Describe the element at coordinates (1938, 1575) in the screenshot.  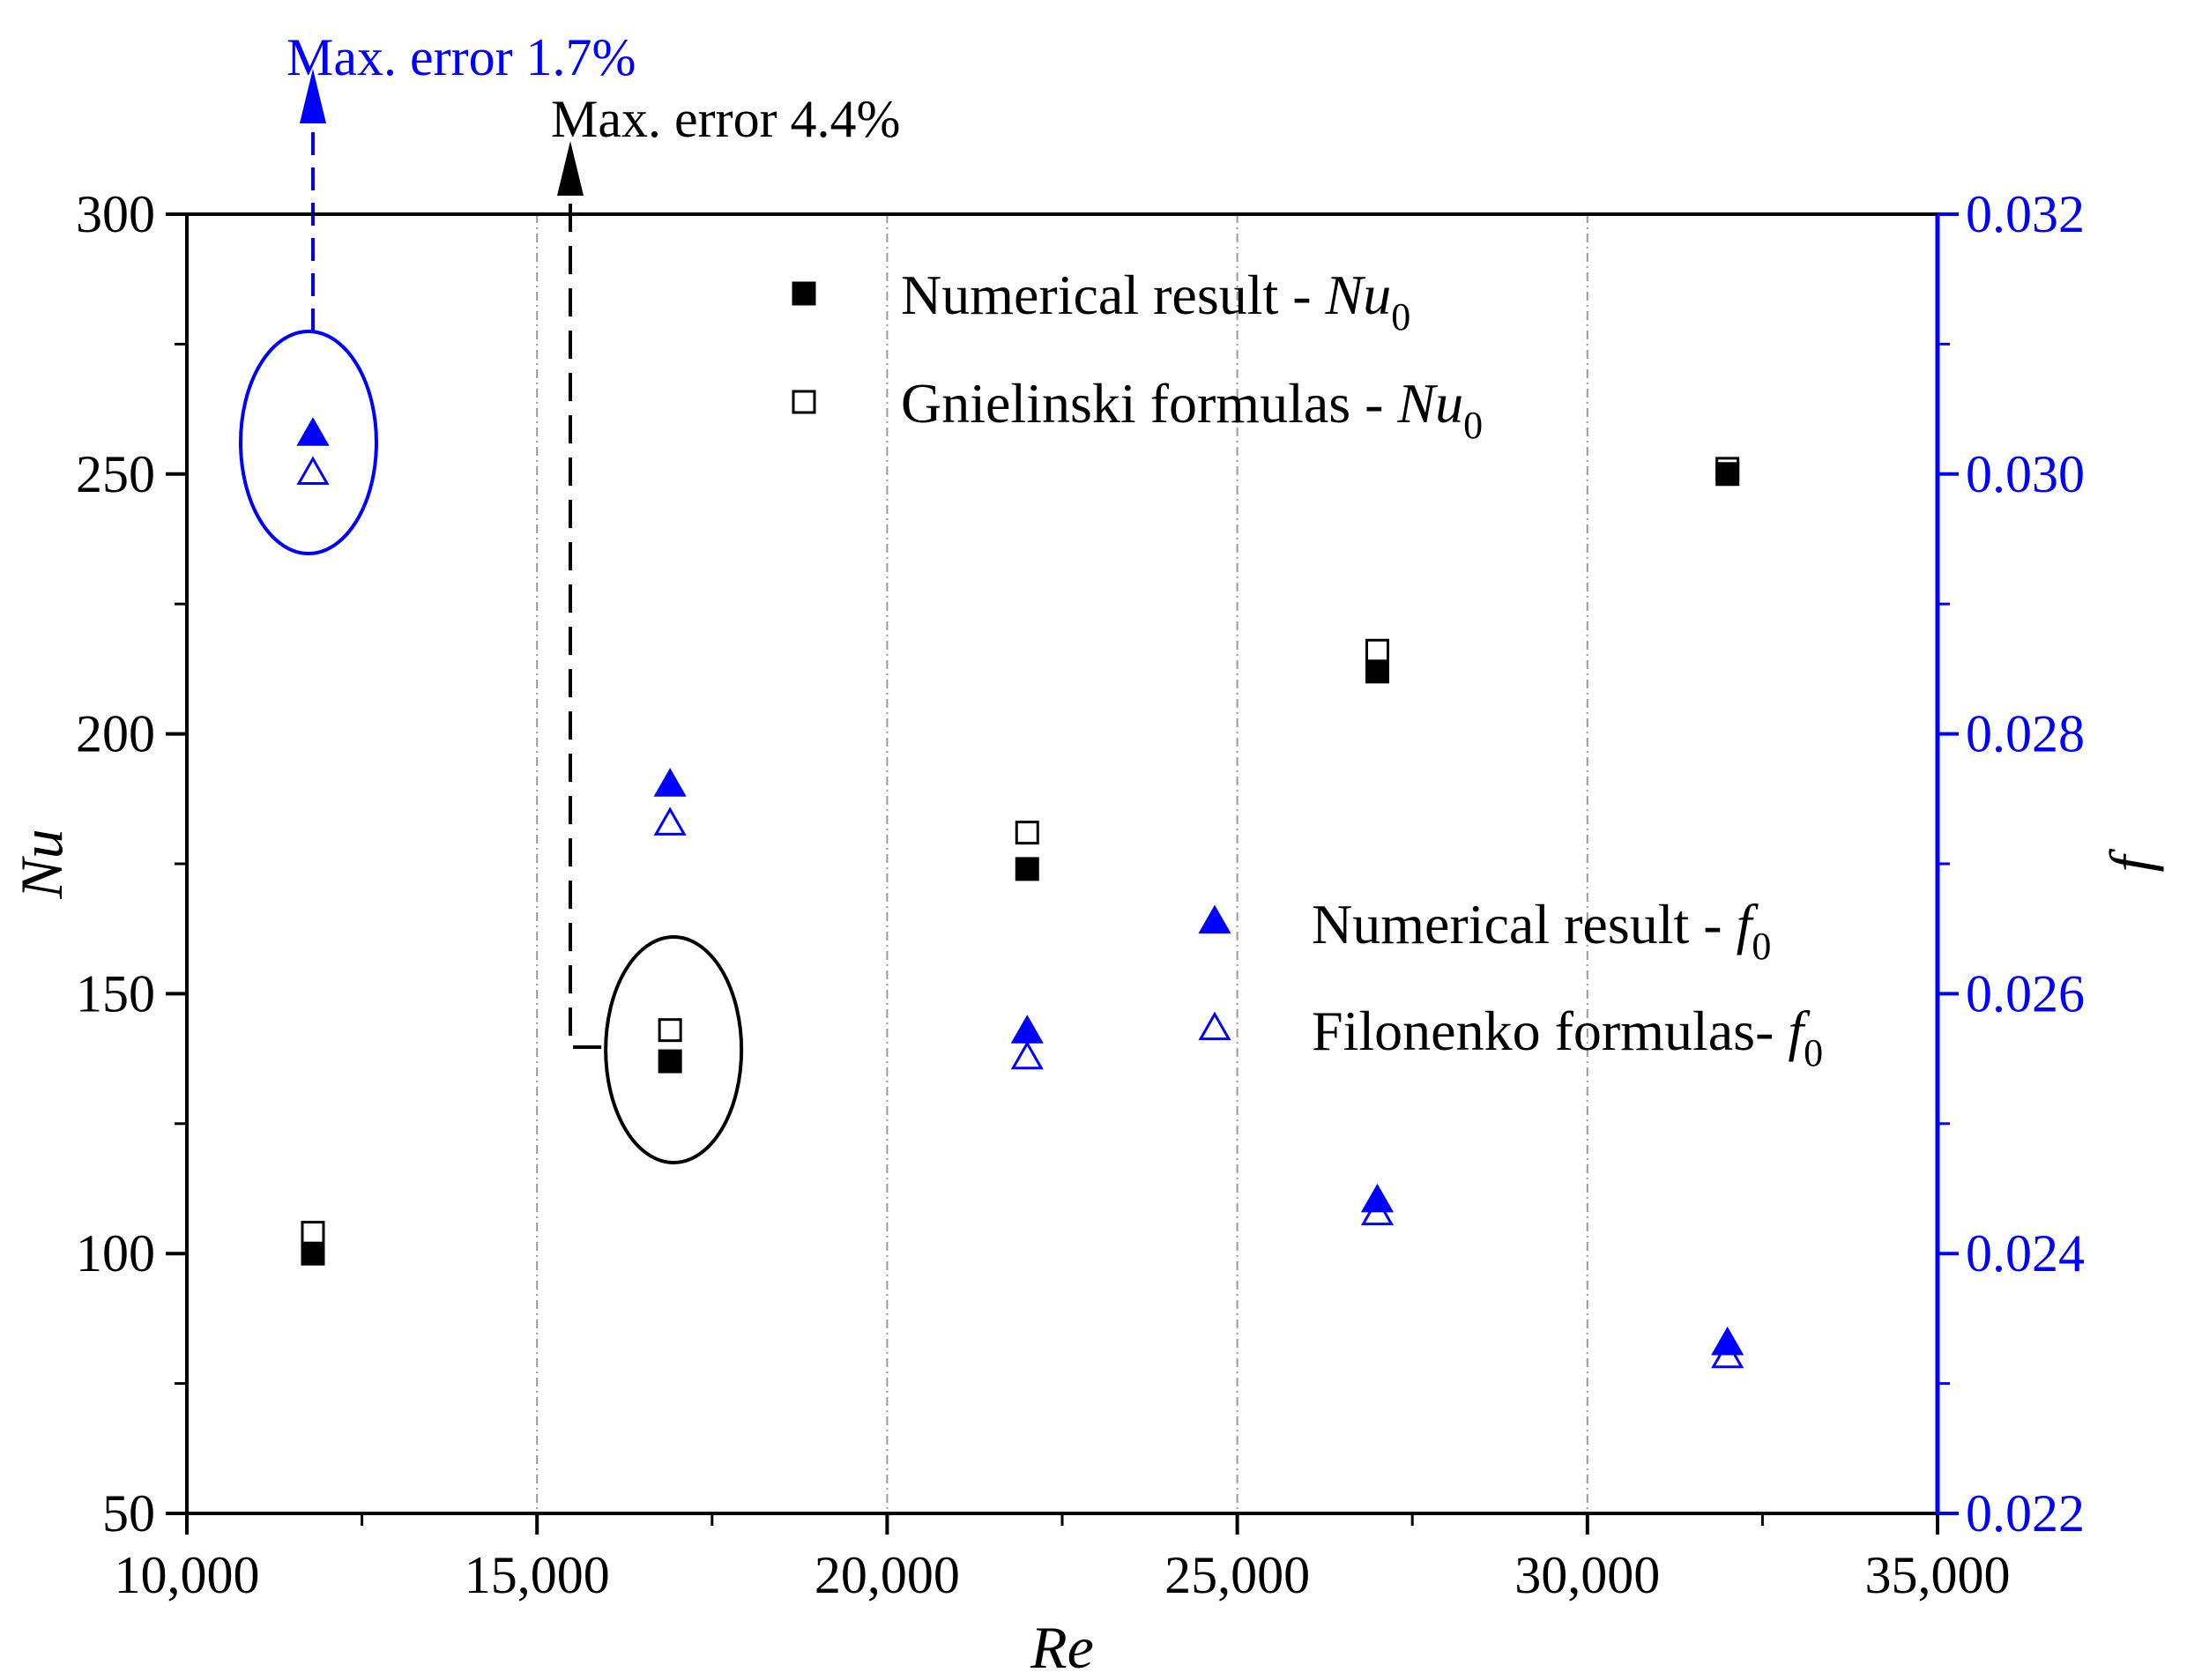
I see `x-tick-label: 35,000` at that location.